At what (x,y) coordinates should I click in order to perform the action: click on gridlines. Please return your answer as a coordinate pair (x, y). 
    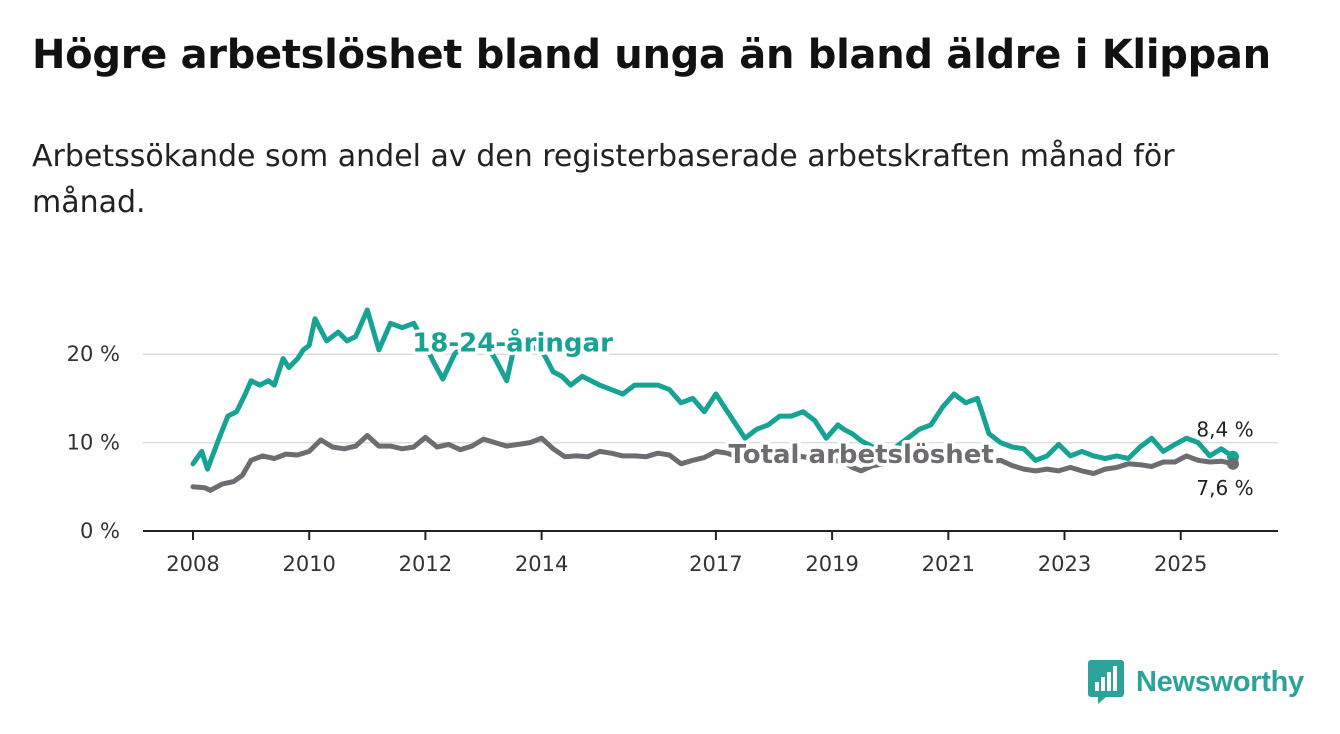
    Looking at the image, I should click on (710, 398).